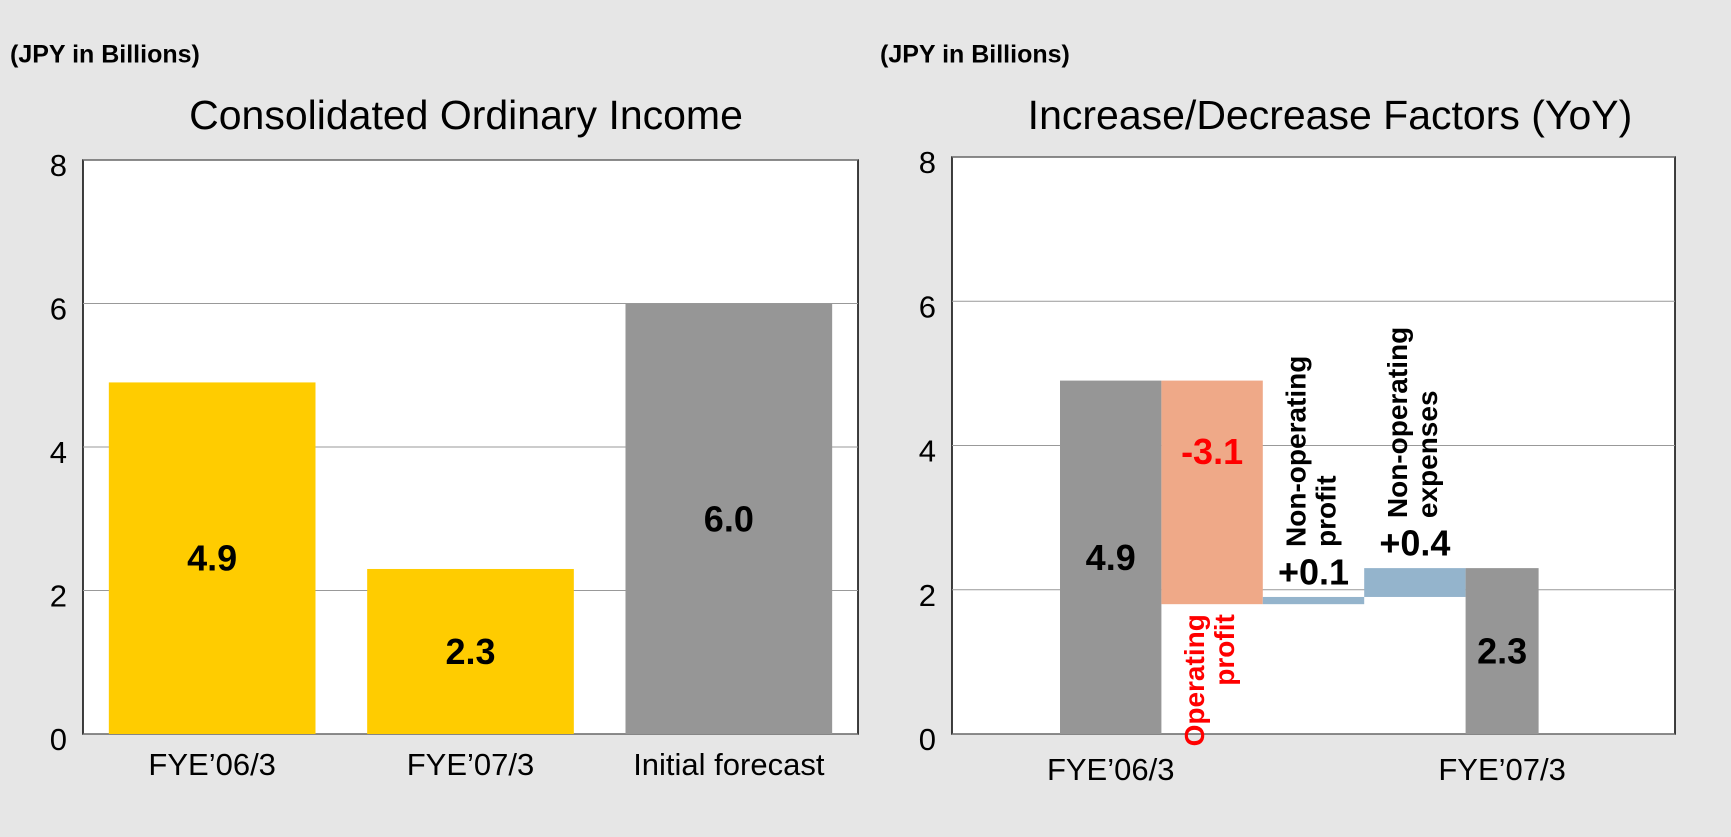 This screenshot has width=1731, height=837. What do you see at coordinates (1313, 571) in the screenshot?
I see `value-label: +0.1` at bounding box center [1313, 571].